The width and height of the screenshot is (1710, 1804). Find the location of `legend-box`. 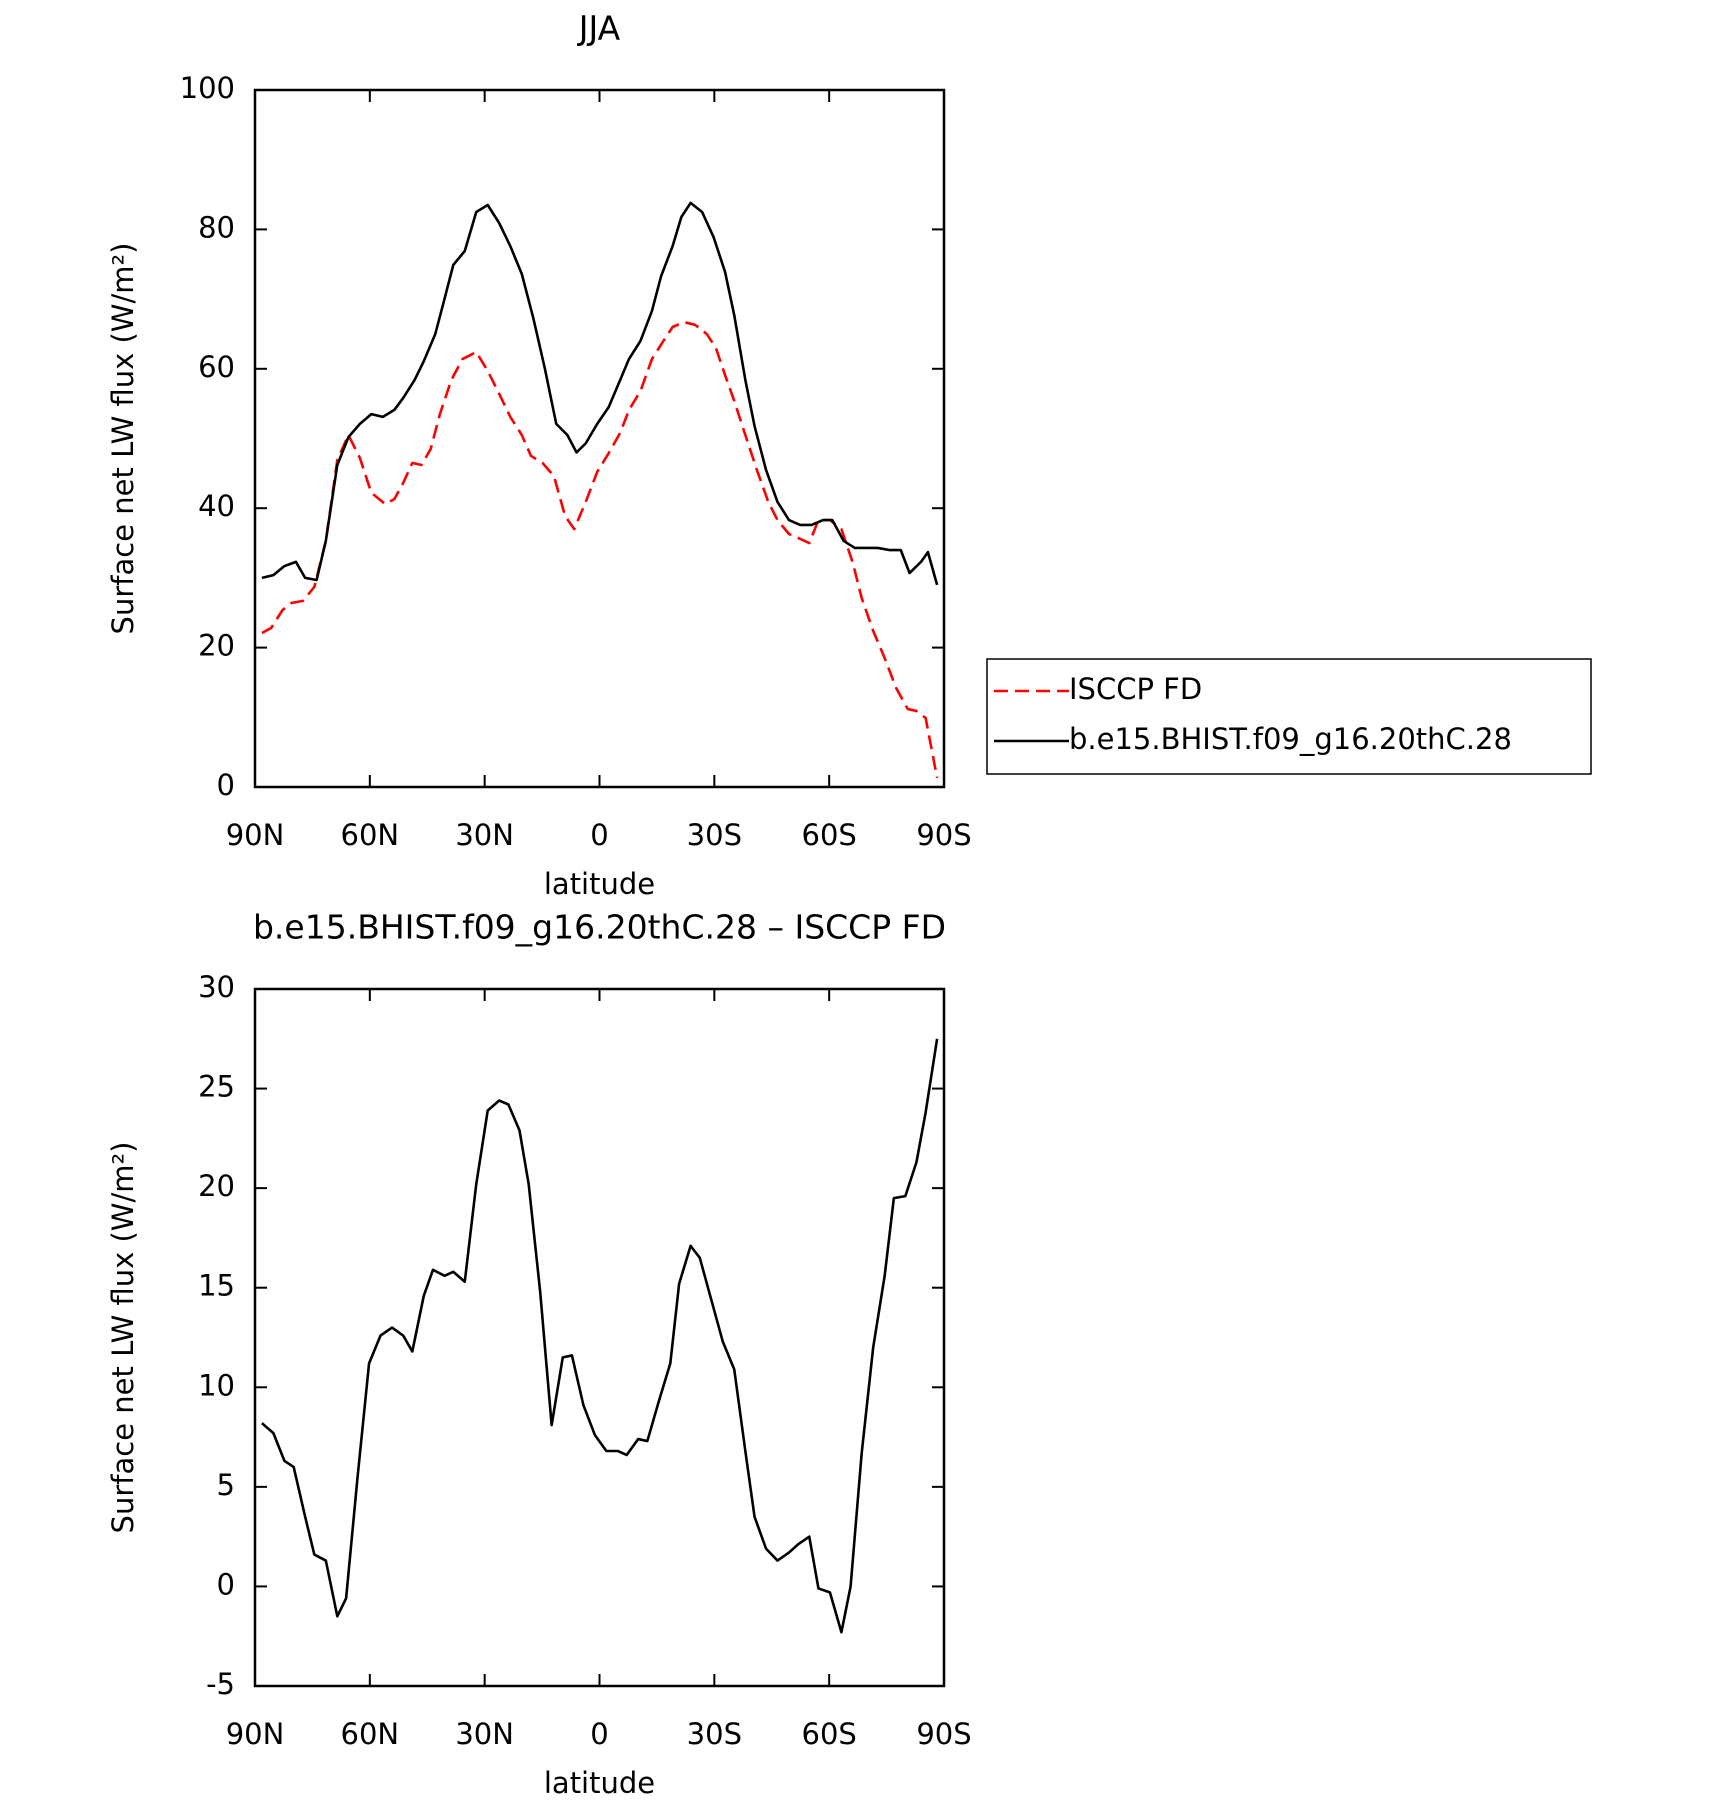

legend-box is located at coordinates (1289, 716).